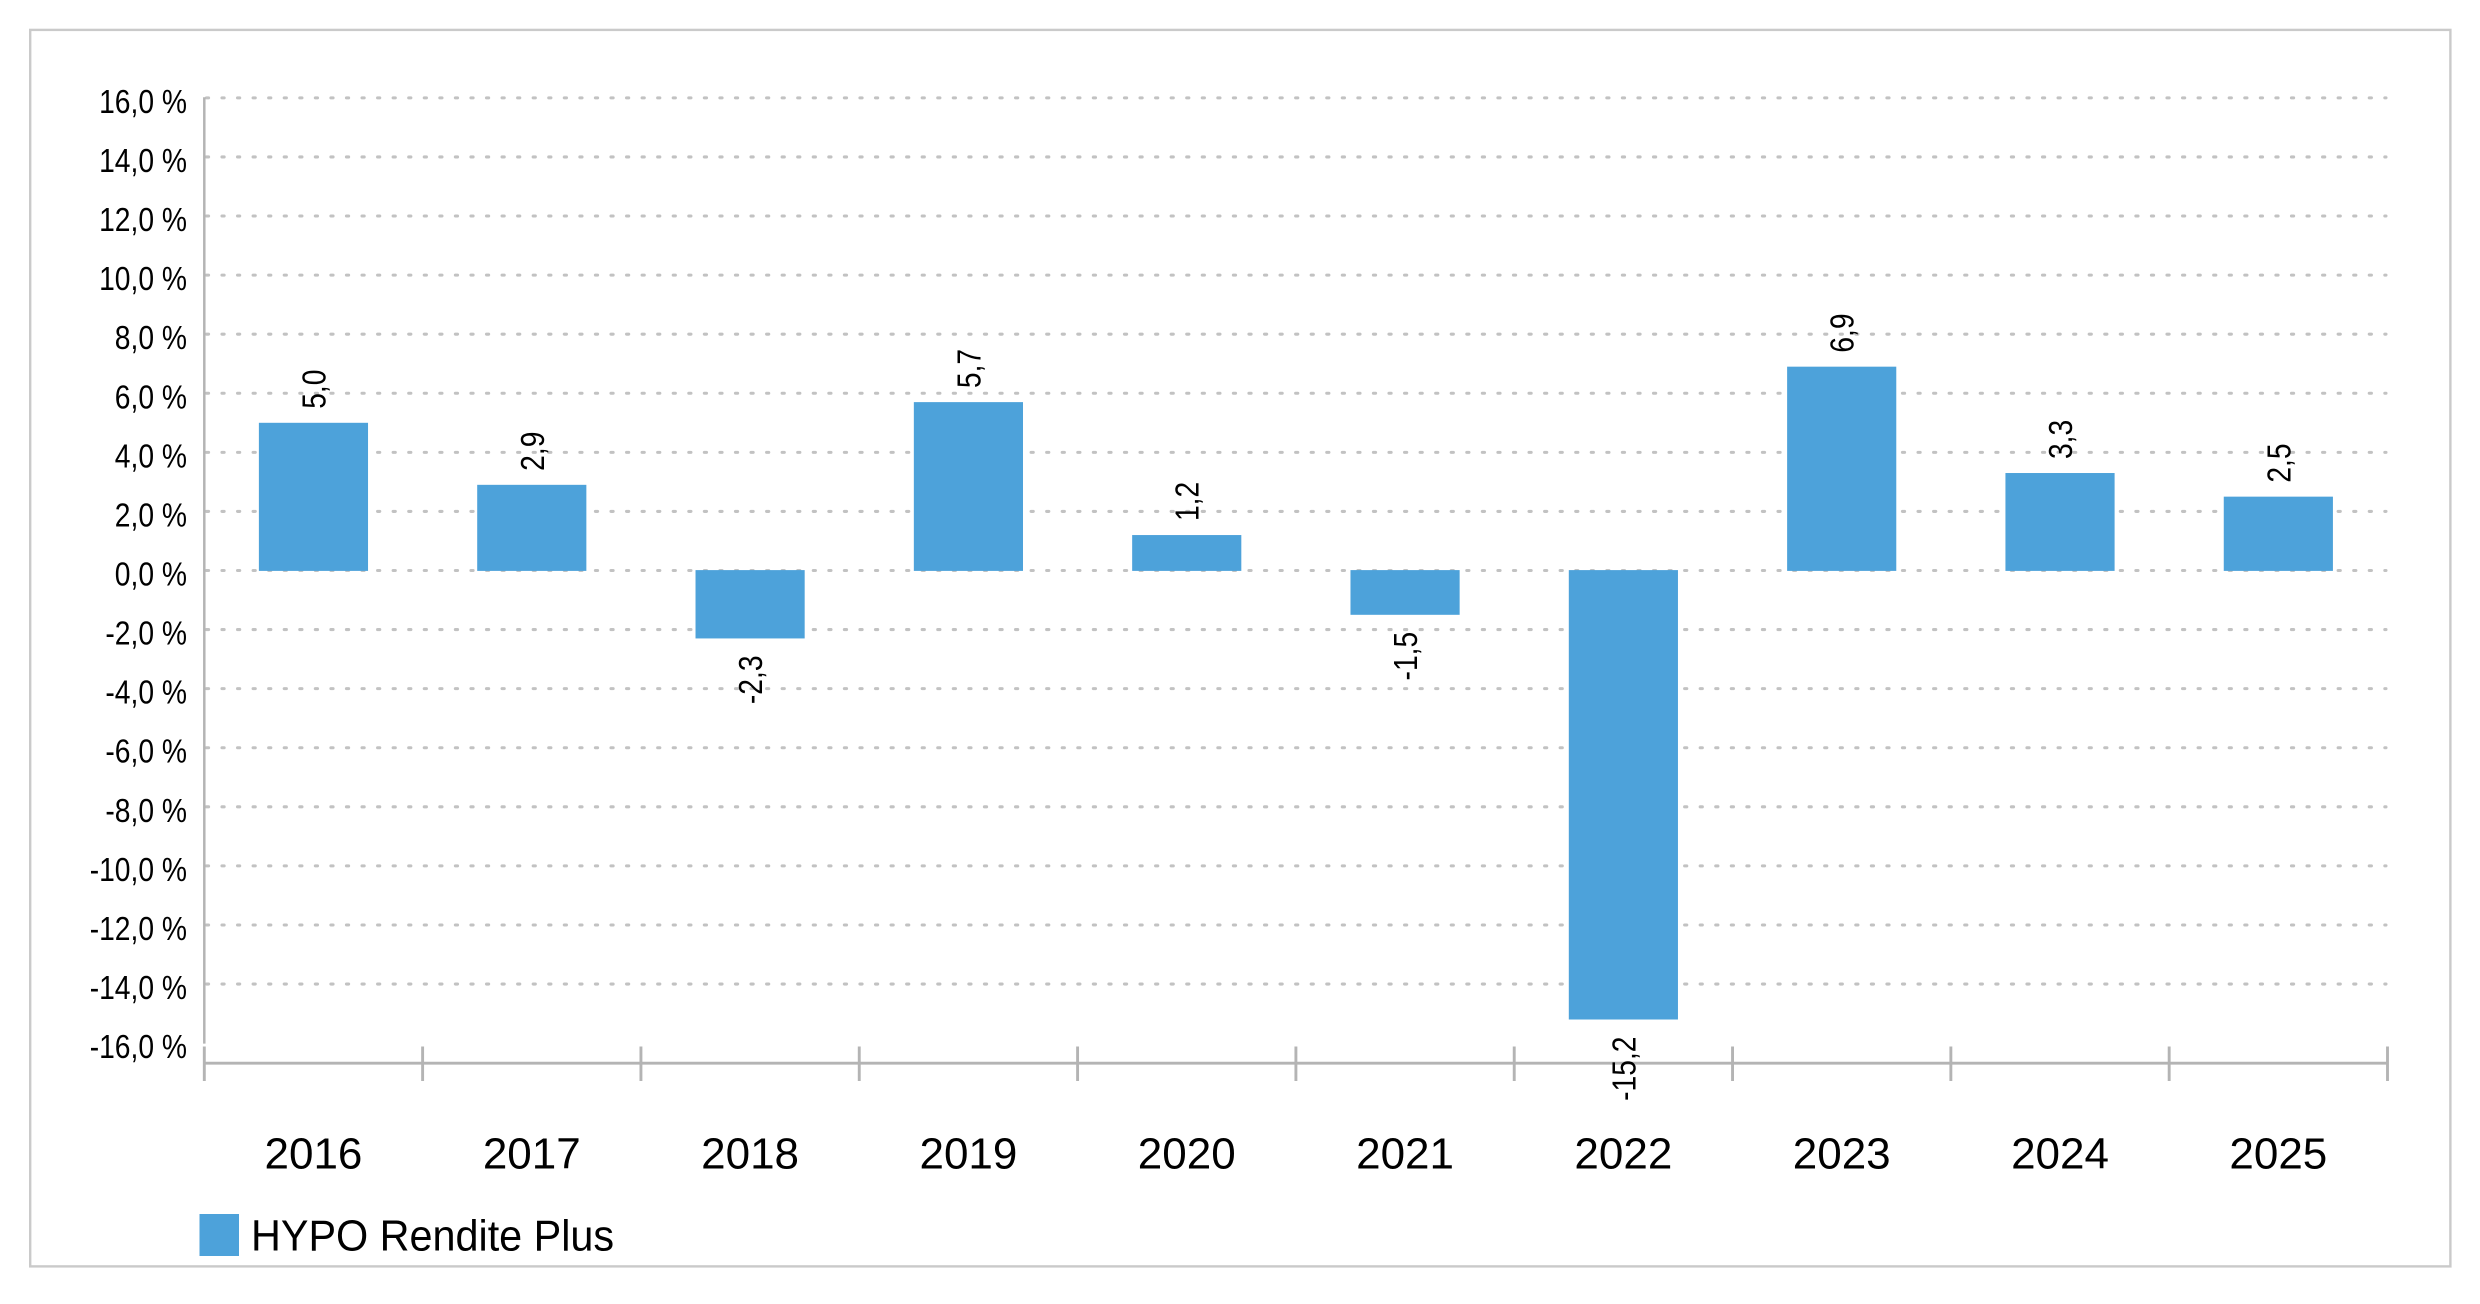  I want to click on svg-text: 8,0 %, so click(151, 338).